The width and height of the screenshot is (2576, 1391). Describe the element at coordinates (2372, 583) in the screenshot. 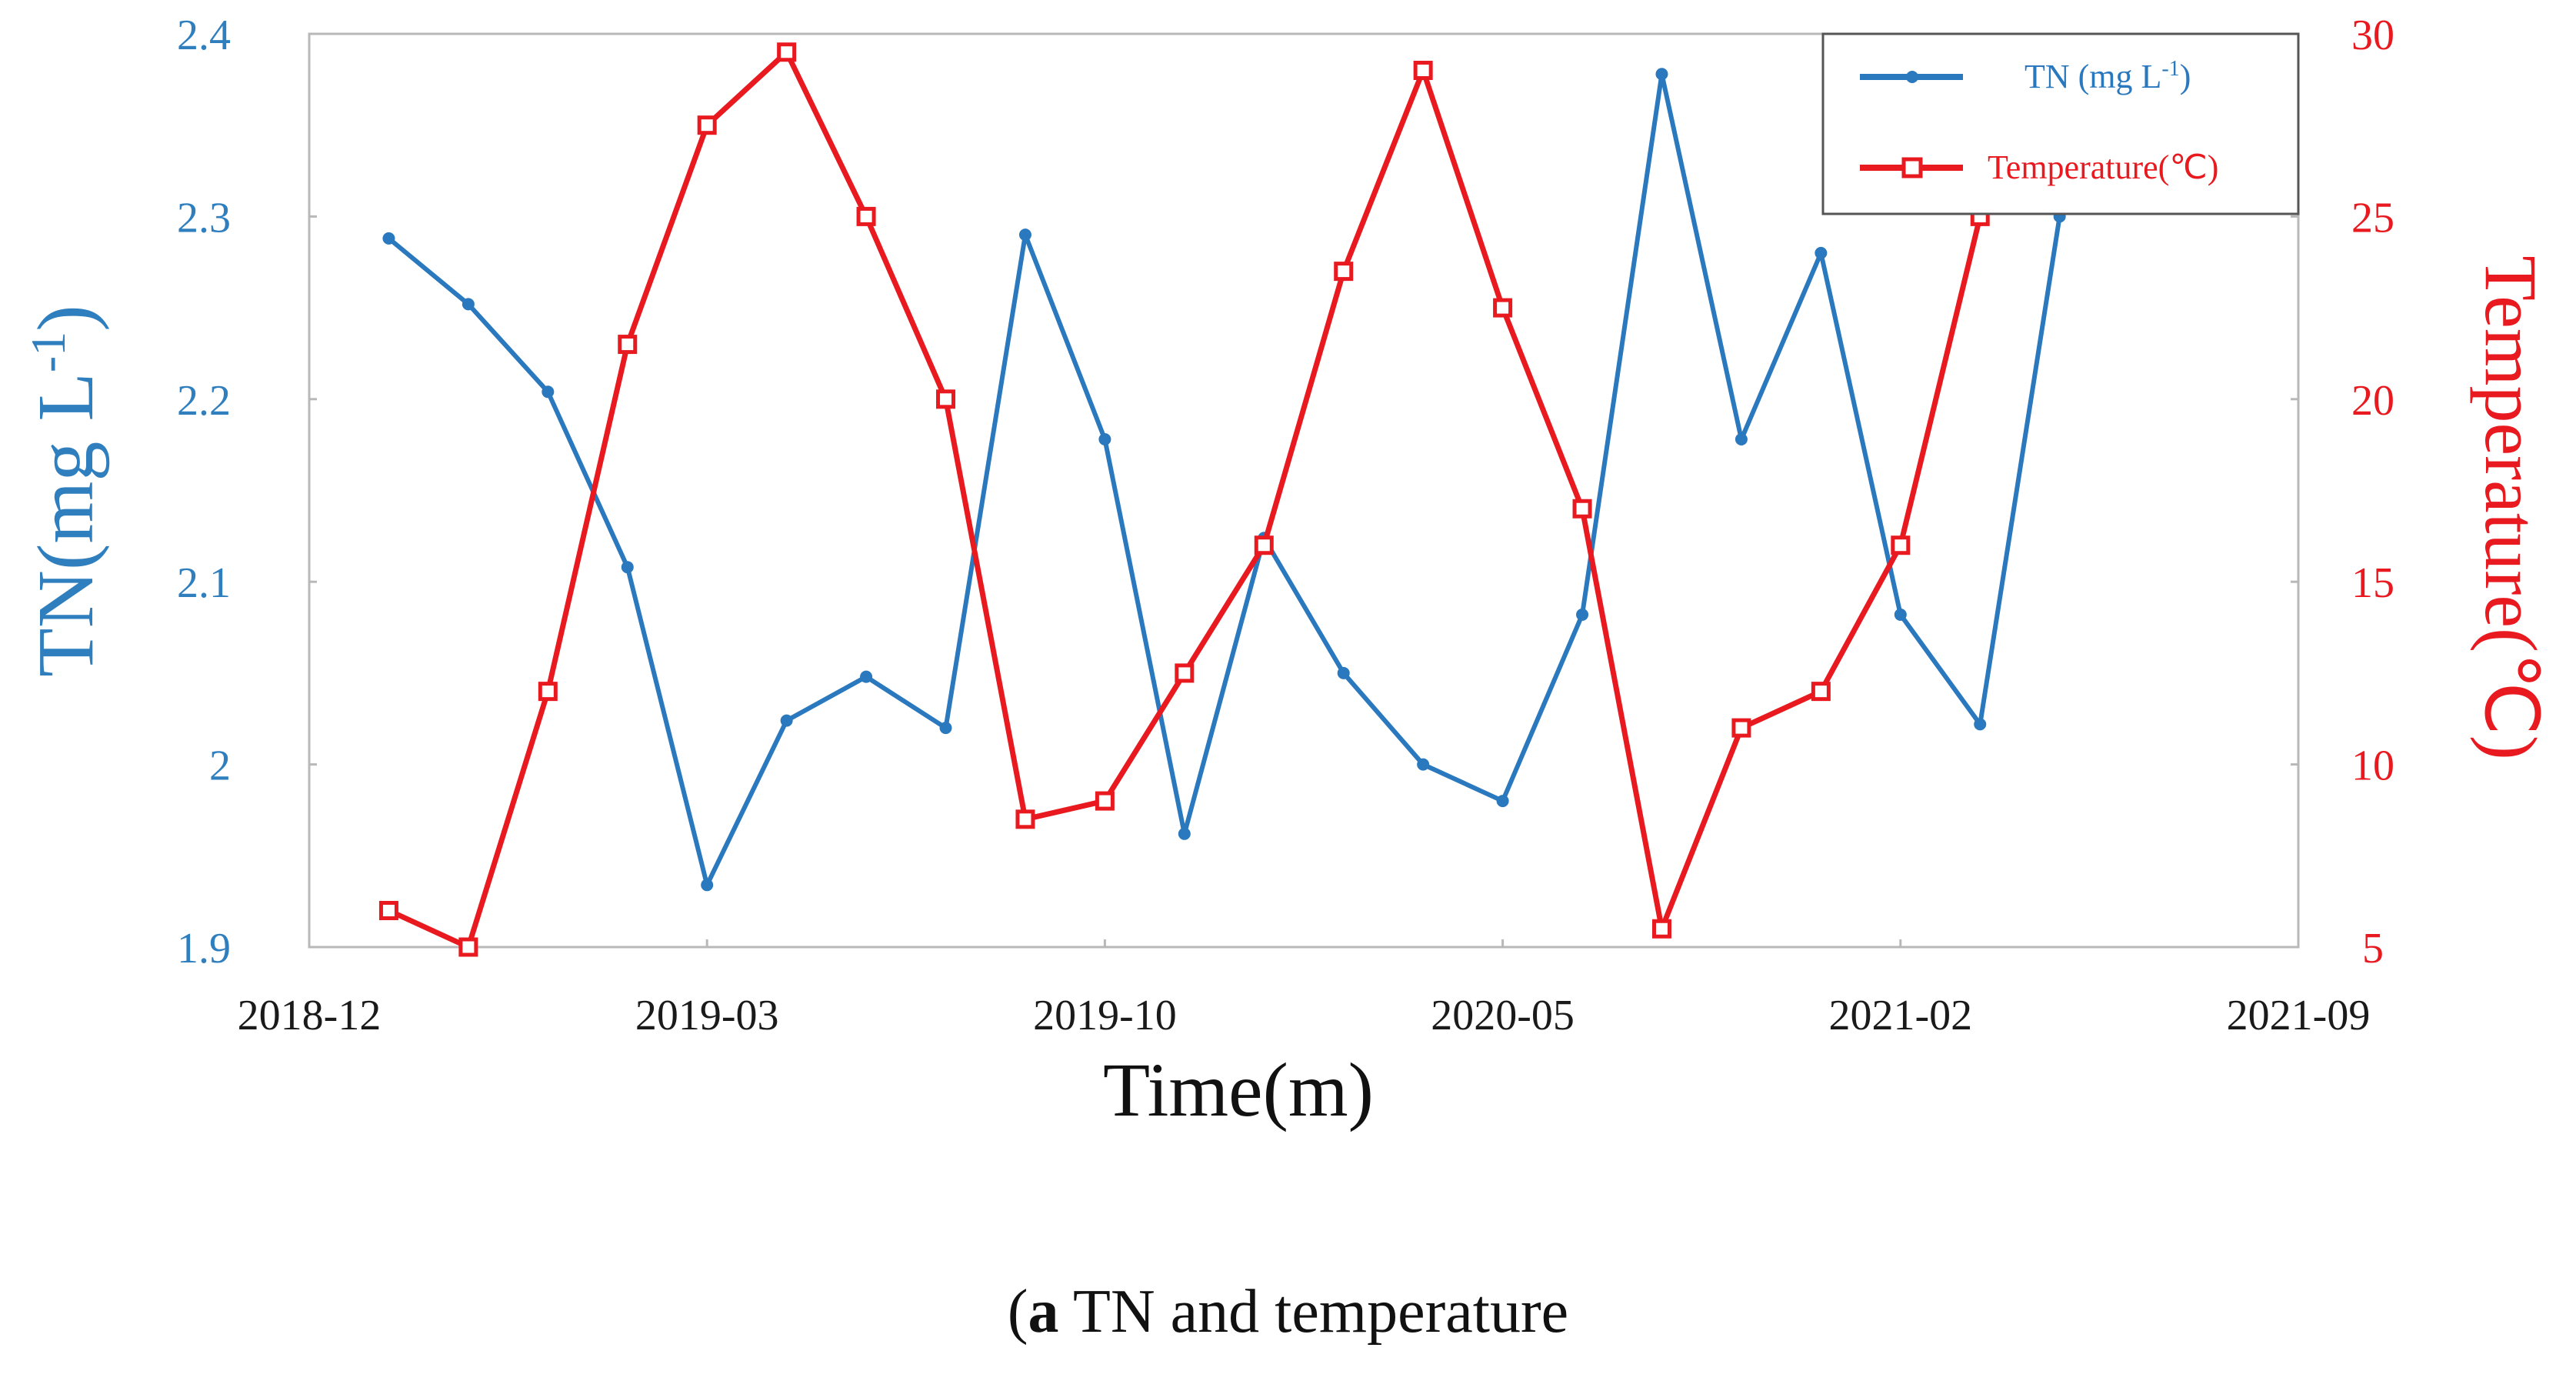

I see `right-tick-label: 15` at that location.